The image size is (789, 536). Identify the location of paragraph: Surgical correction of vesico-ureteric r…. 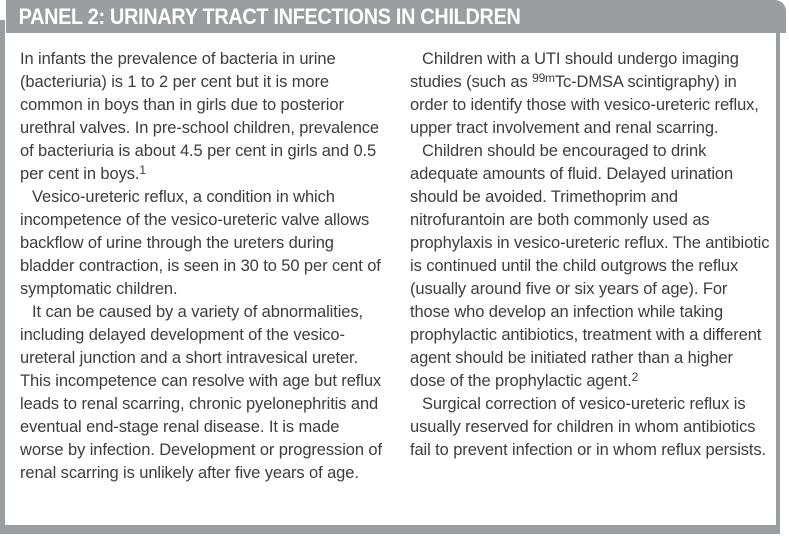
(590, 427).